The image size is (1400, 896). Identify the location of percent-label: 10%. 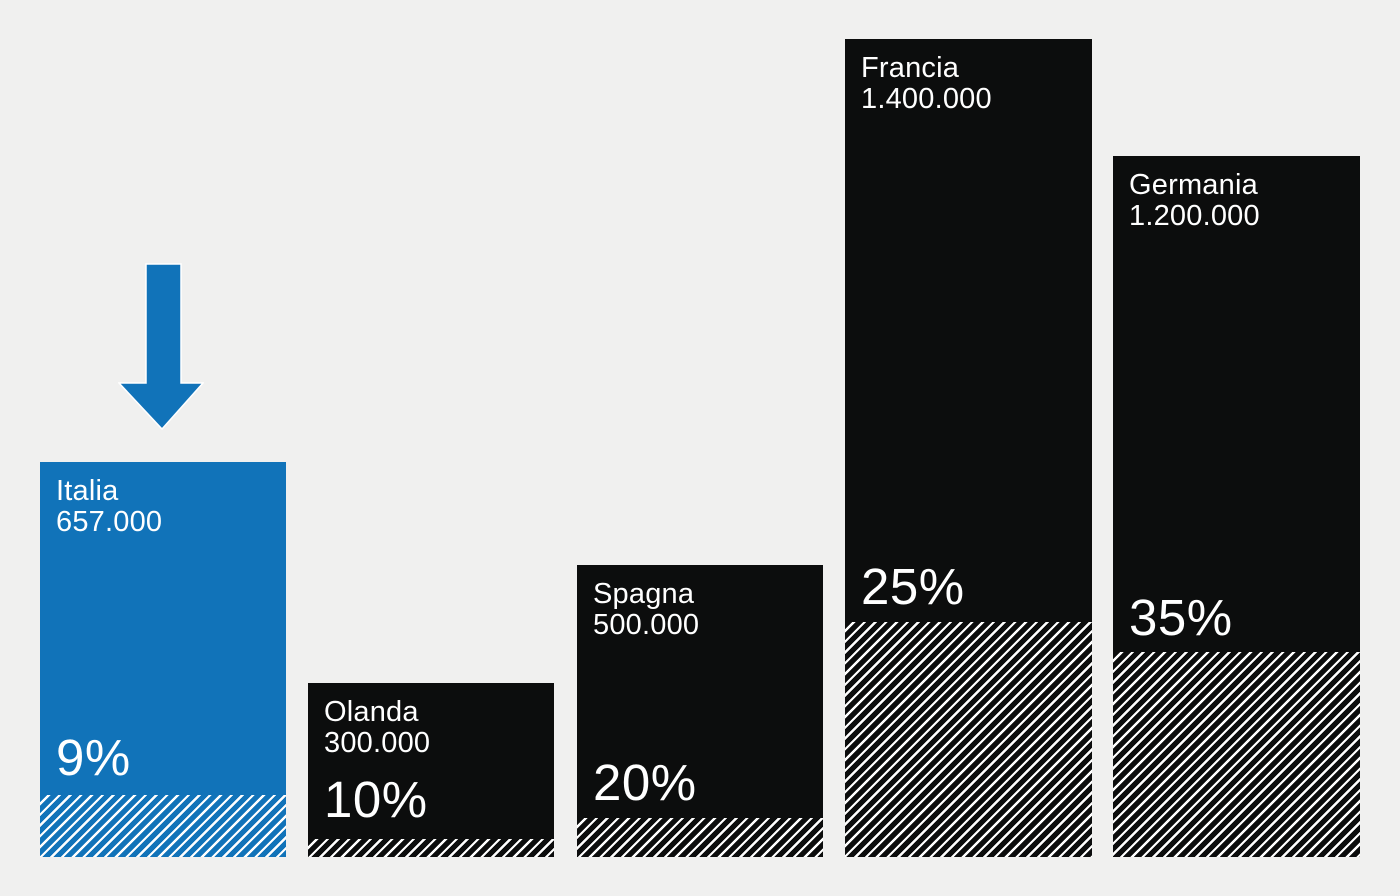
(376, 799).